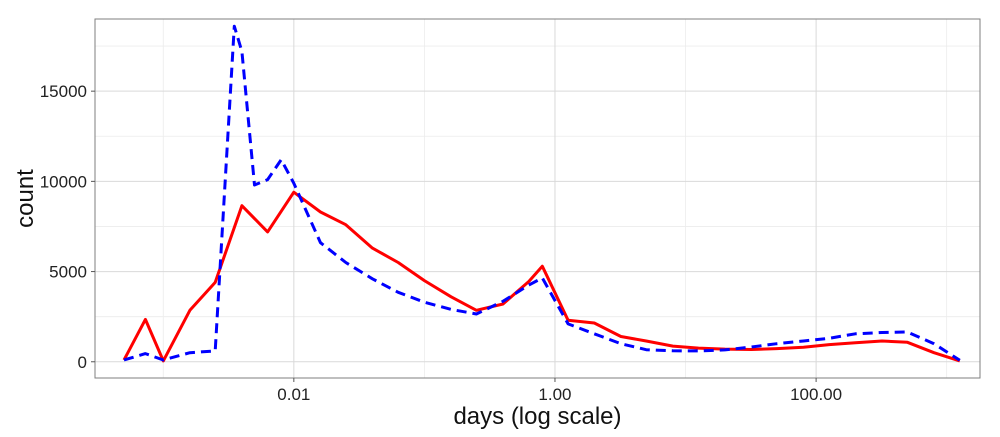 This screenshot has height=437, width=1000. Describe the element at coordinates (25, 198) in the screenshot. I see `y-axis-title: count` at that location.